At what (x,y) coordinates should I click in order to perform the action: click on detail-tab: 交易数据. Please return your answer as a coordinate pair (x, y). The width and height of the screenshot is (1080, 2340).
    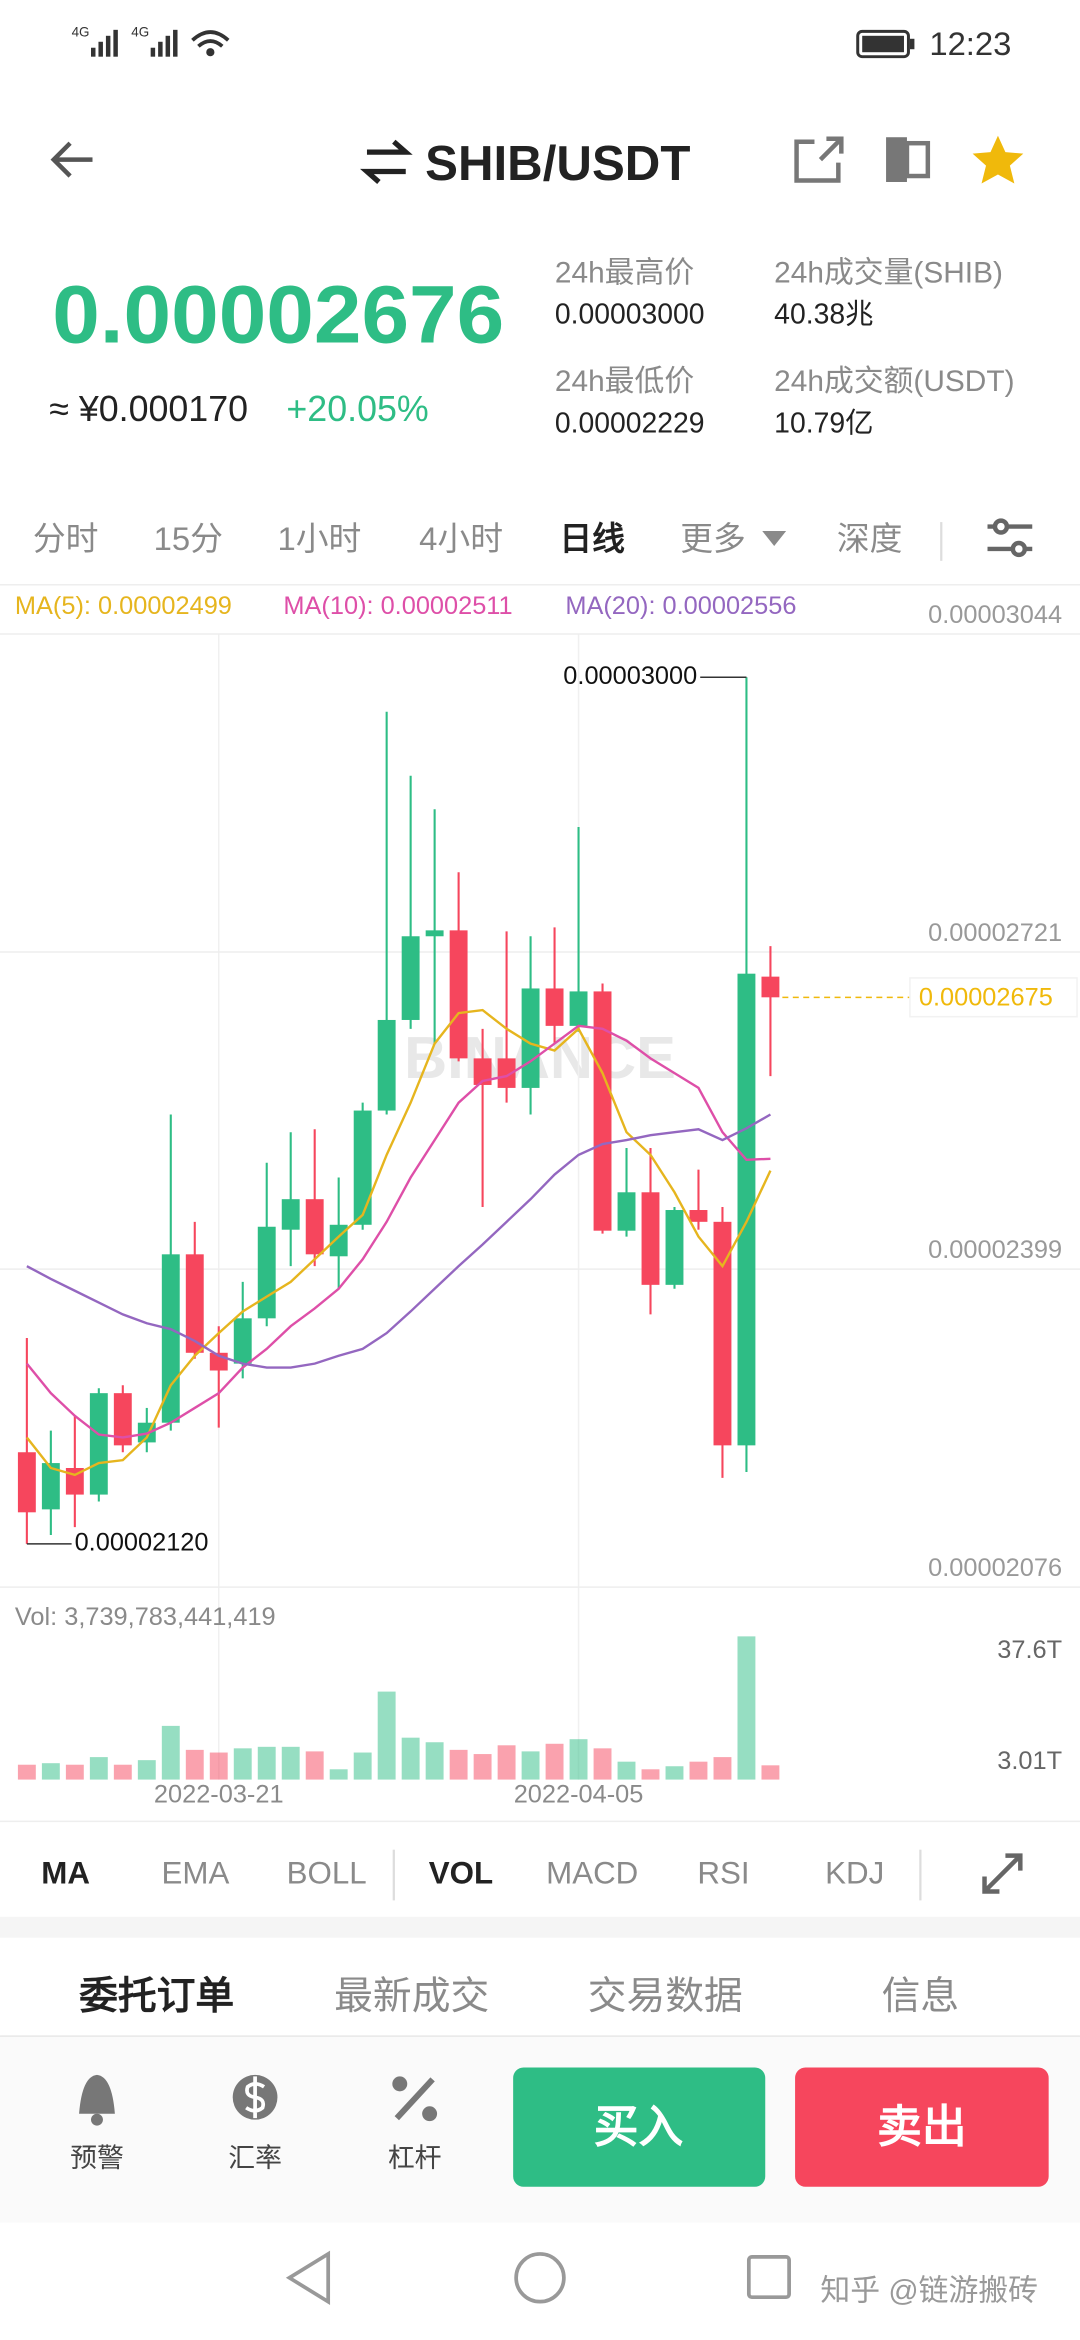
    Looking at the image, I should click on (665, 1996).